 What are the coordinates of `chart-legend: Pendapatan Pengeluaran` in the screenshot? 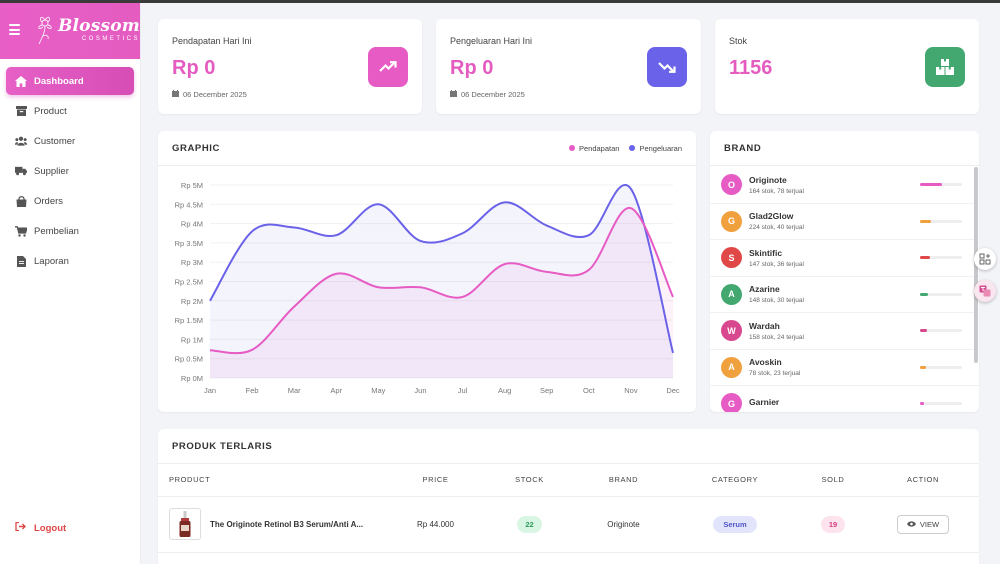 It's located at (620, 148).